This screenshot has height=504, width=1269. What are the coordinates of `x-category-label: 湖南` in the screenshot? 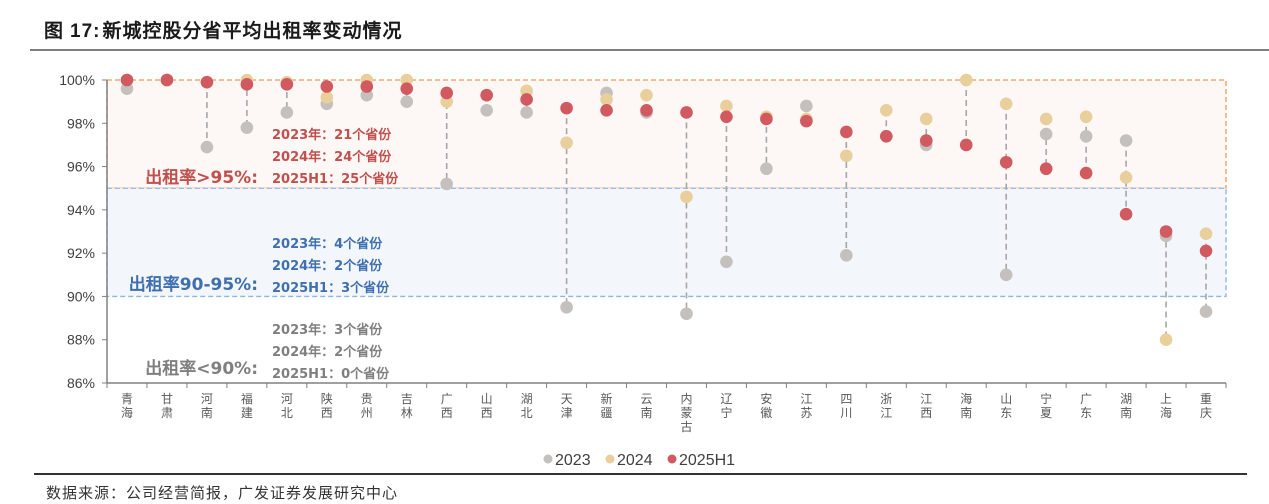 It's located at (1126, 405).